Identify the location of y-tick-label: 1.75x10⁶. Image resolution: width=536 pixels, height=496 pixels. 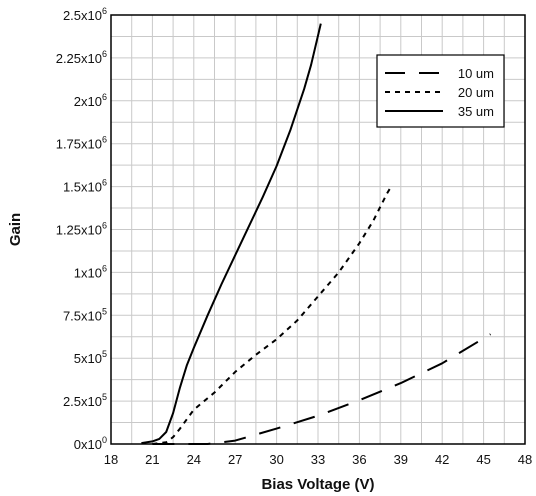
(81, 143).